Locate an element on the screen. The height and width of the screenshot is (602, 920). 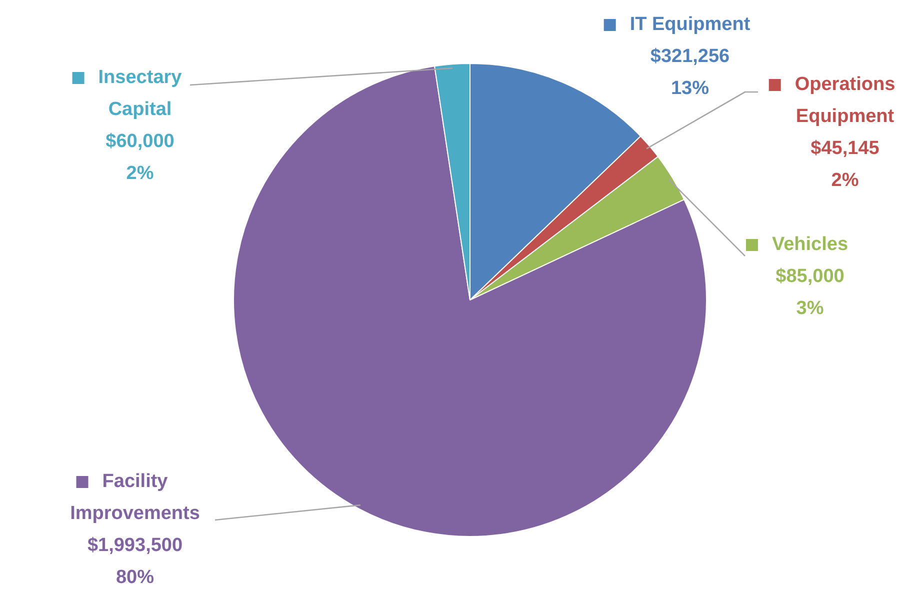
data-label: $321,256 13% is located at coordinates (690, 73).